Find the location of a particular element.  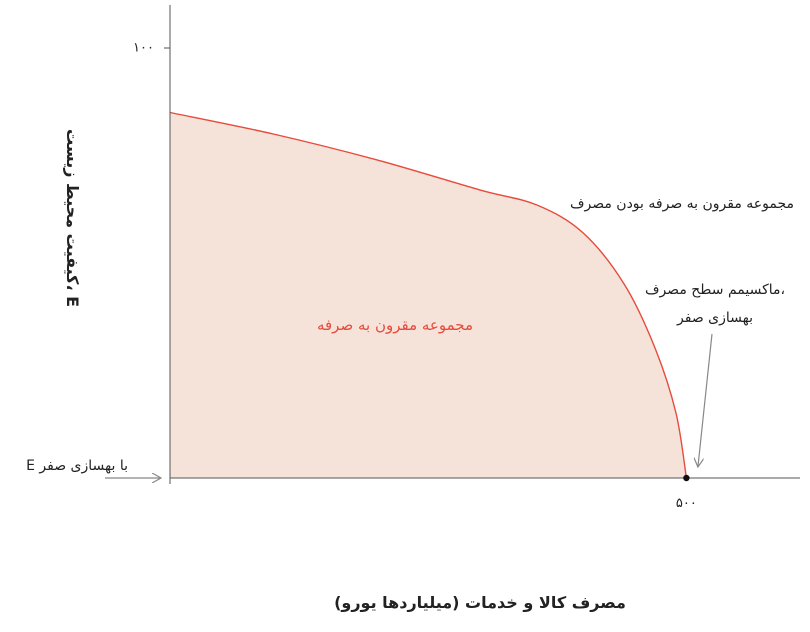

zero-improvement-label: E با بهسازی صفر is located at coordinates (77, 466).